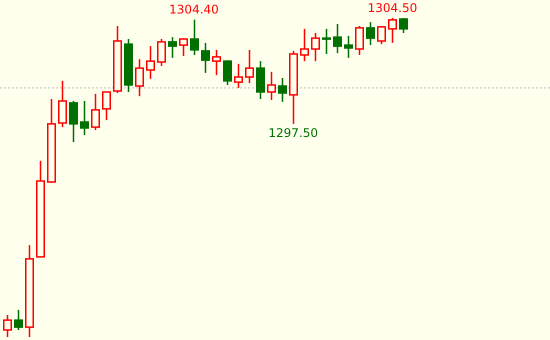 The image size is (550, 340). I want to click on annotation: 1304.40, so click(194, 9).